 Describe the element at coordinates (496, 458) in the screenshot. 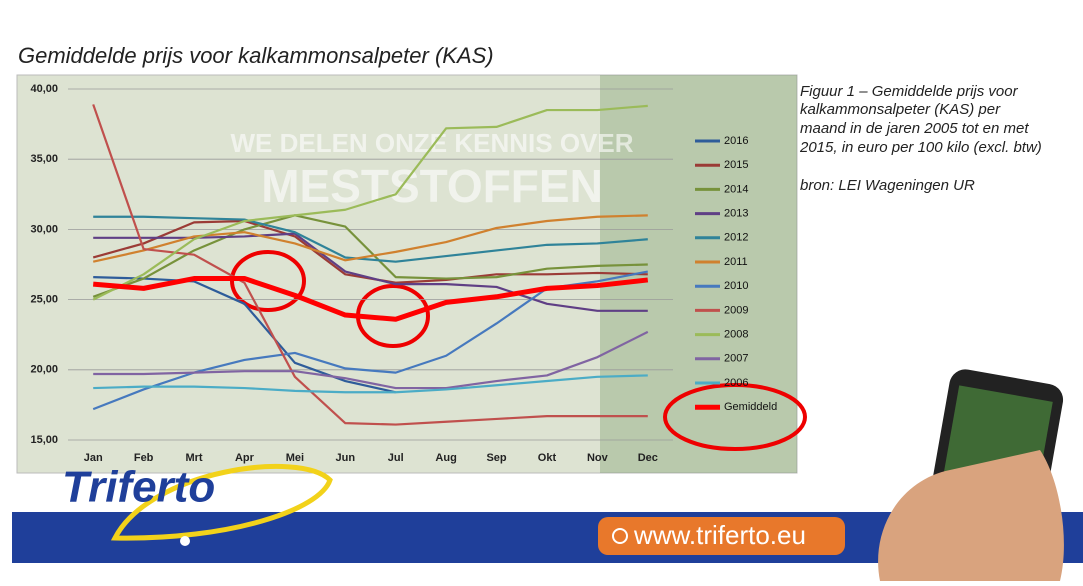

I see `x-tick-label: Sep` at that location.